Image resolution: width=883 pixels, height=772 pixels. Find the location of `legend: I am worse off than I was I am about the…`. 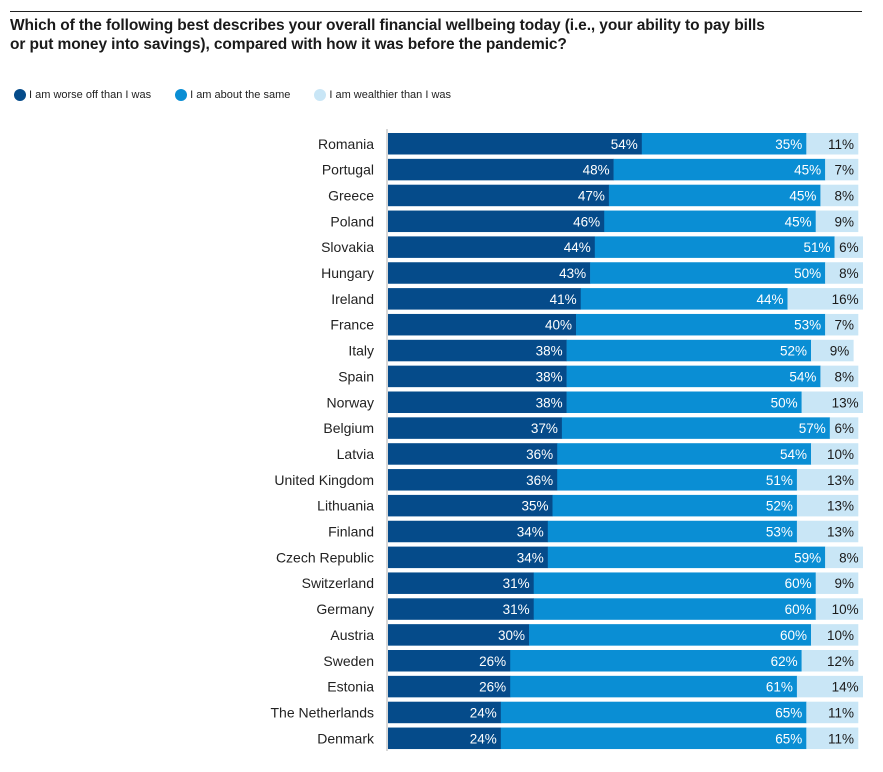

legend: I am worse off than I was I am about the… is located at coordinates (244, 95).